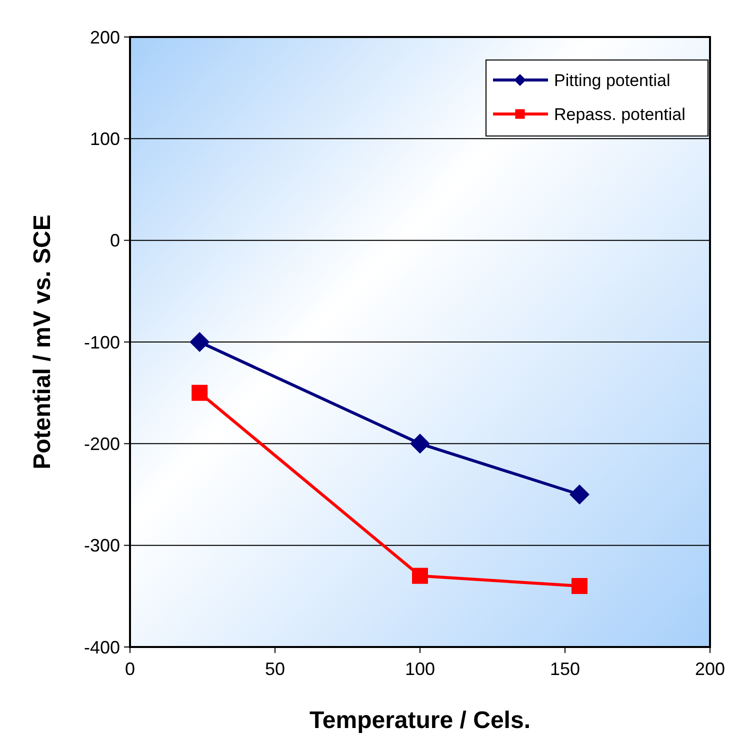 The width and height of the screenshot is (754, 748). Describe the element at coordinates (42, 342) in the screenshot. I see `y-axis-title: Potential / mV vs. SCE` at that location.